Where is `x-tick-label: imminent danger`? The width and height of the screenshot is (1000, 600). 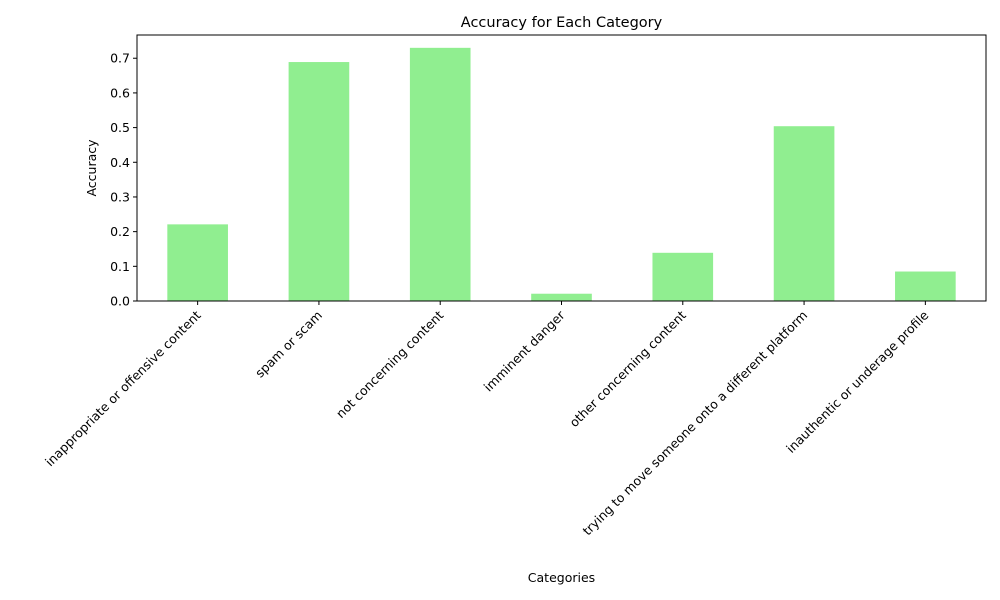
x-tick-label: imminent danger is located at coordinates (525, 351).